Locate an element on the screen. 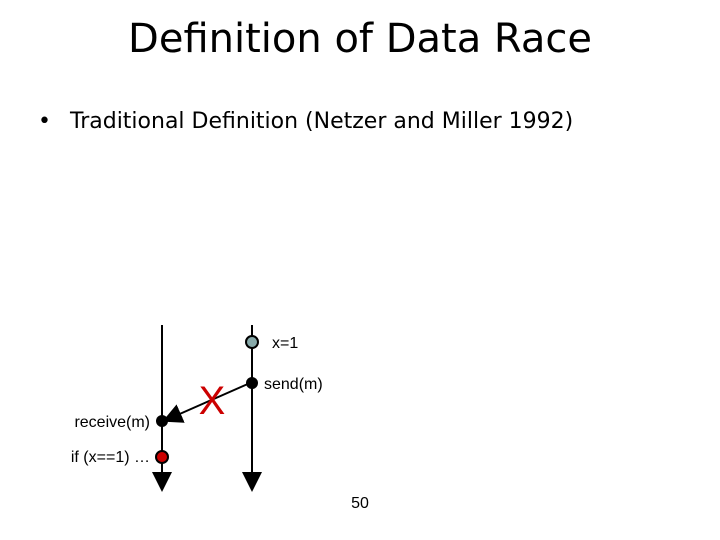  cross-marker: X is located at coordinates (212, 401).